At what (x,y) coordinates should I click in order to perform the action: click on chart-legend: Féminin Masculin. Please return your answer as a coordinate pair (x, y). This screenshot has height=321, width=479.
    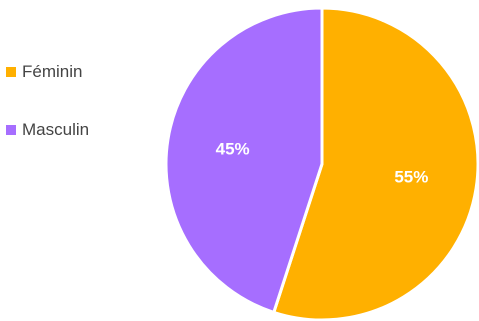
    Looking at the image, I should click on (47, 118).